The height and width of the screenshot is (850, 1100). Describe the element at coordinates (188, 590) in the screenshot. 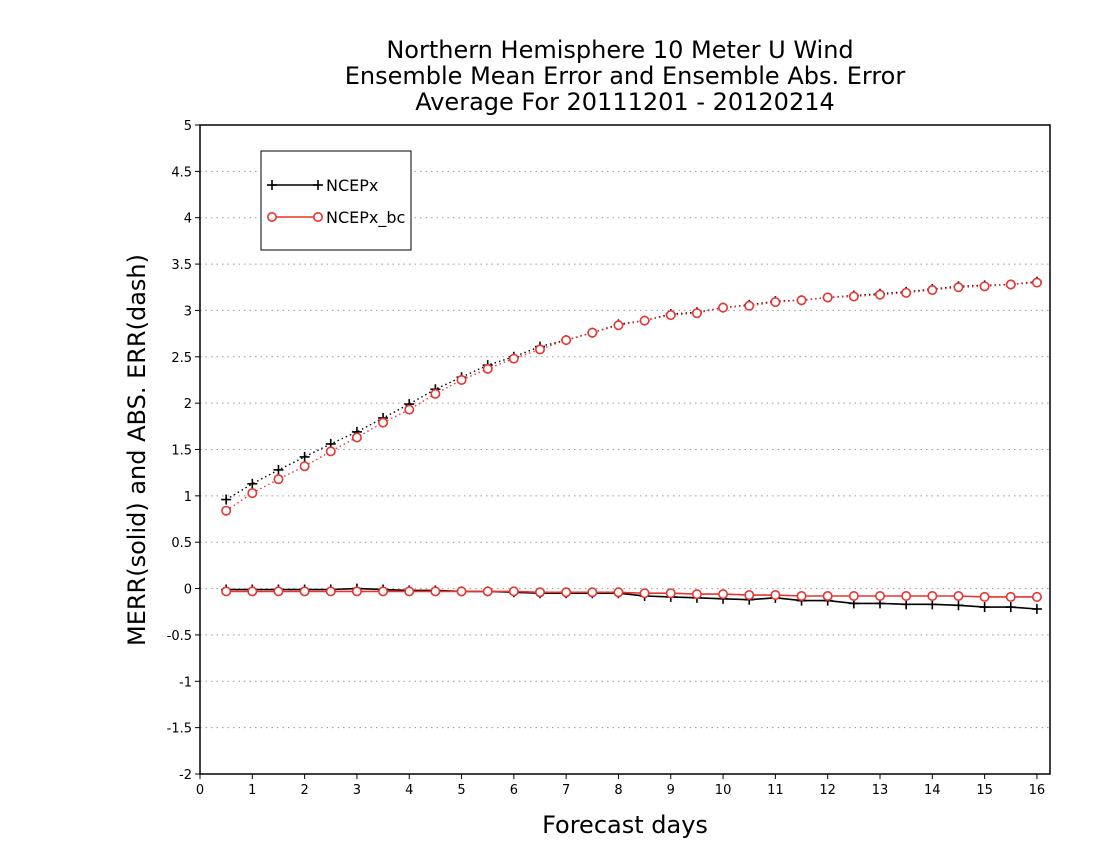

I see `y-tick-label: 0` at that location.